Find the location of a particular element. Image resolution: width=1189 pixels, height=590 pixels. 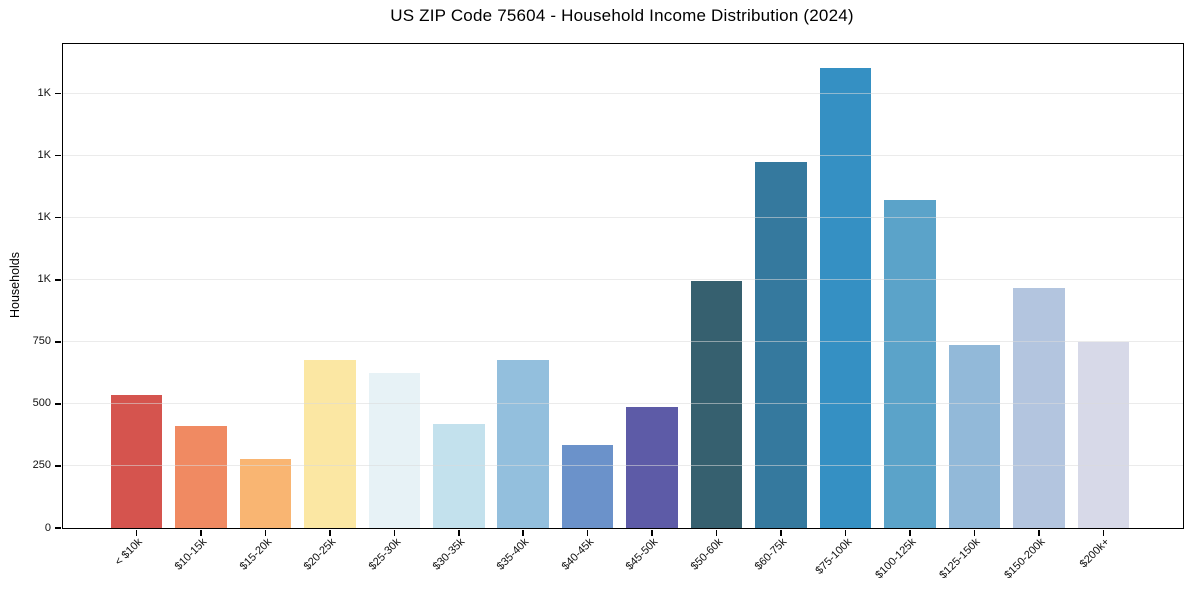

y-tick-label: 750 is located at coordinates (41, 341).